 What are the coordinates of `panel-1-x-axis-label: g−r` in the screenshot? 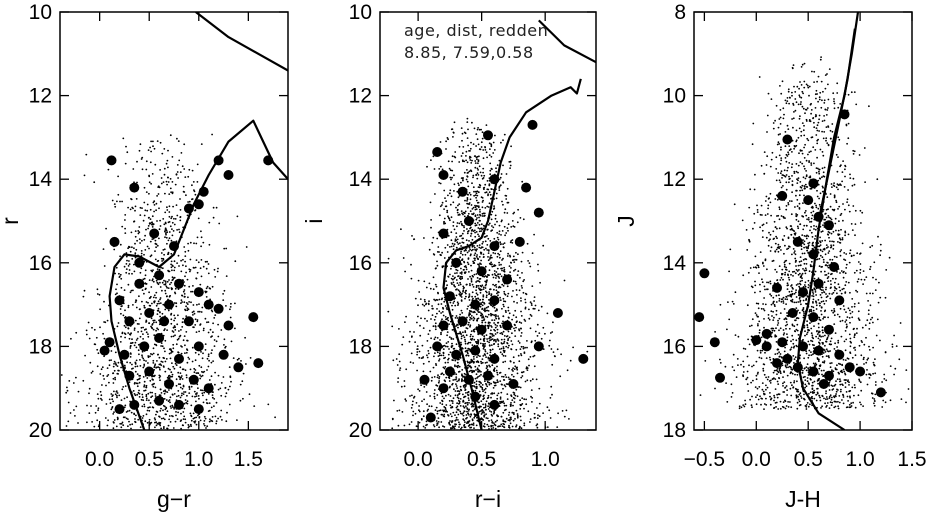 It's located at (174, 499).